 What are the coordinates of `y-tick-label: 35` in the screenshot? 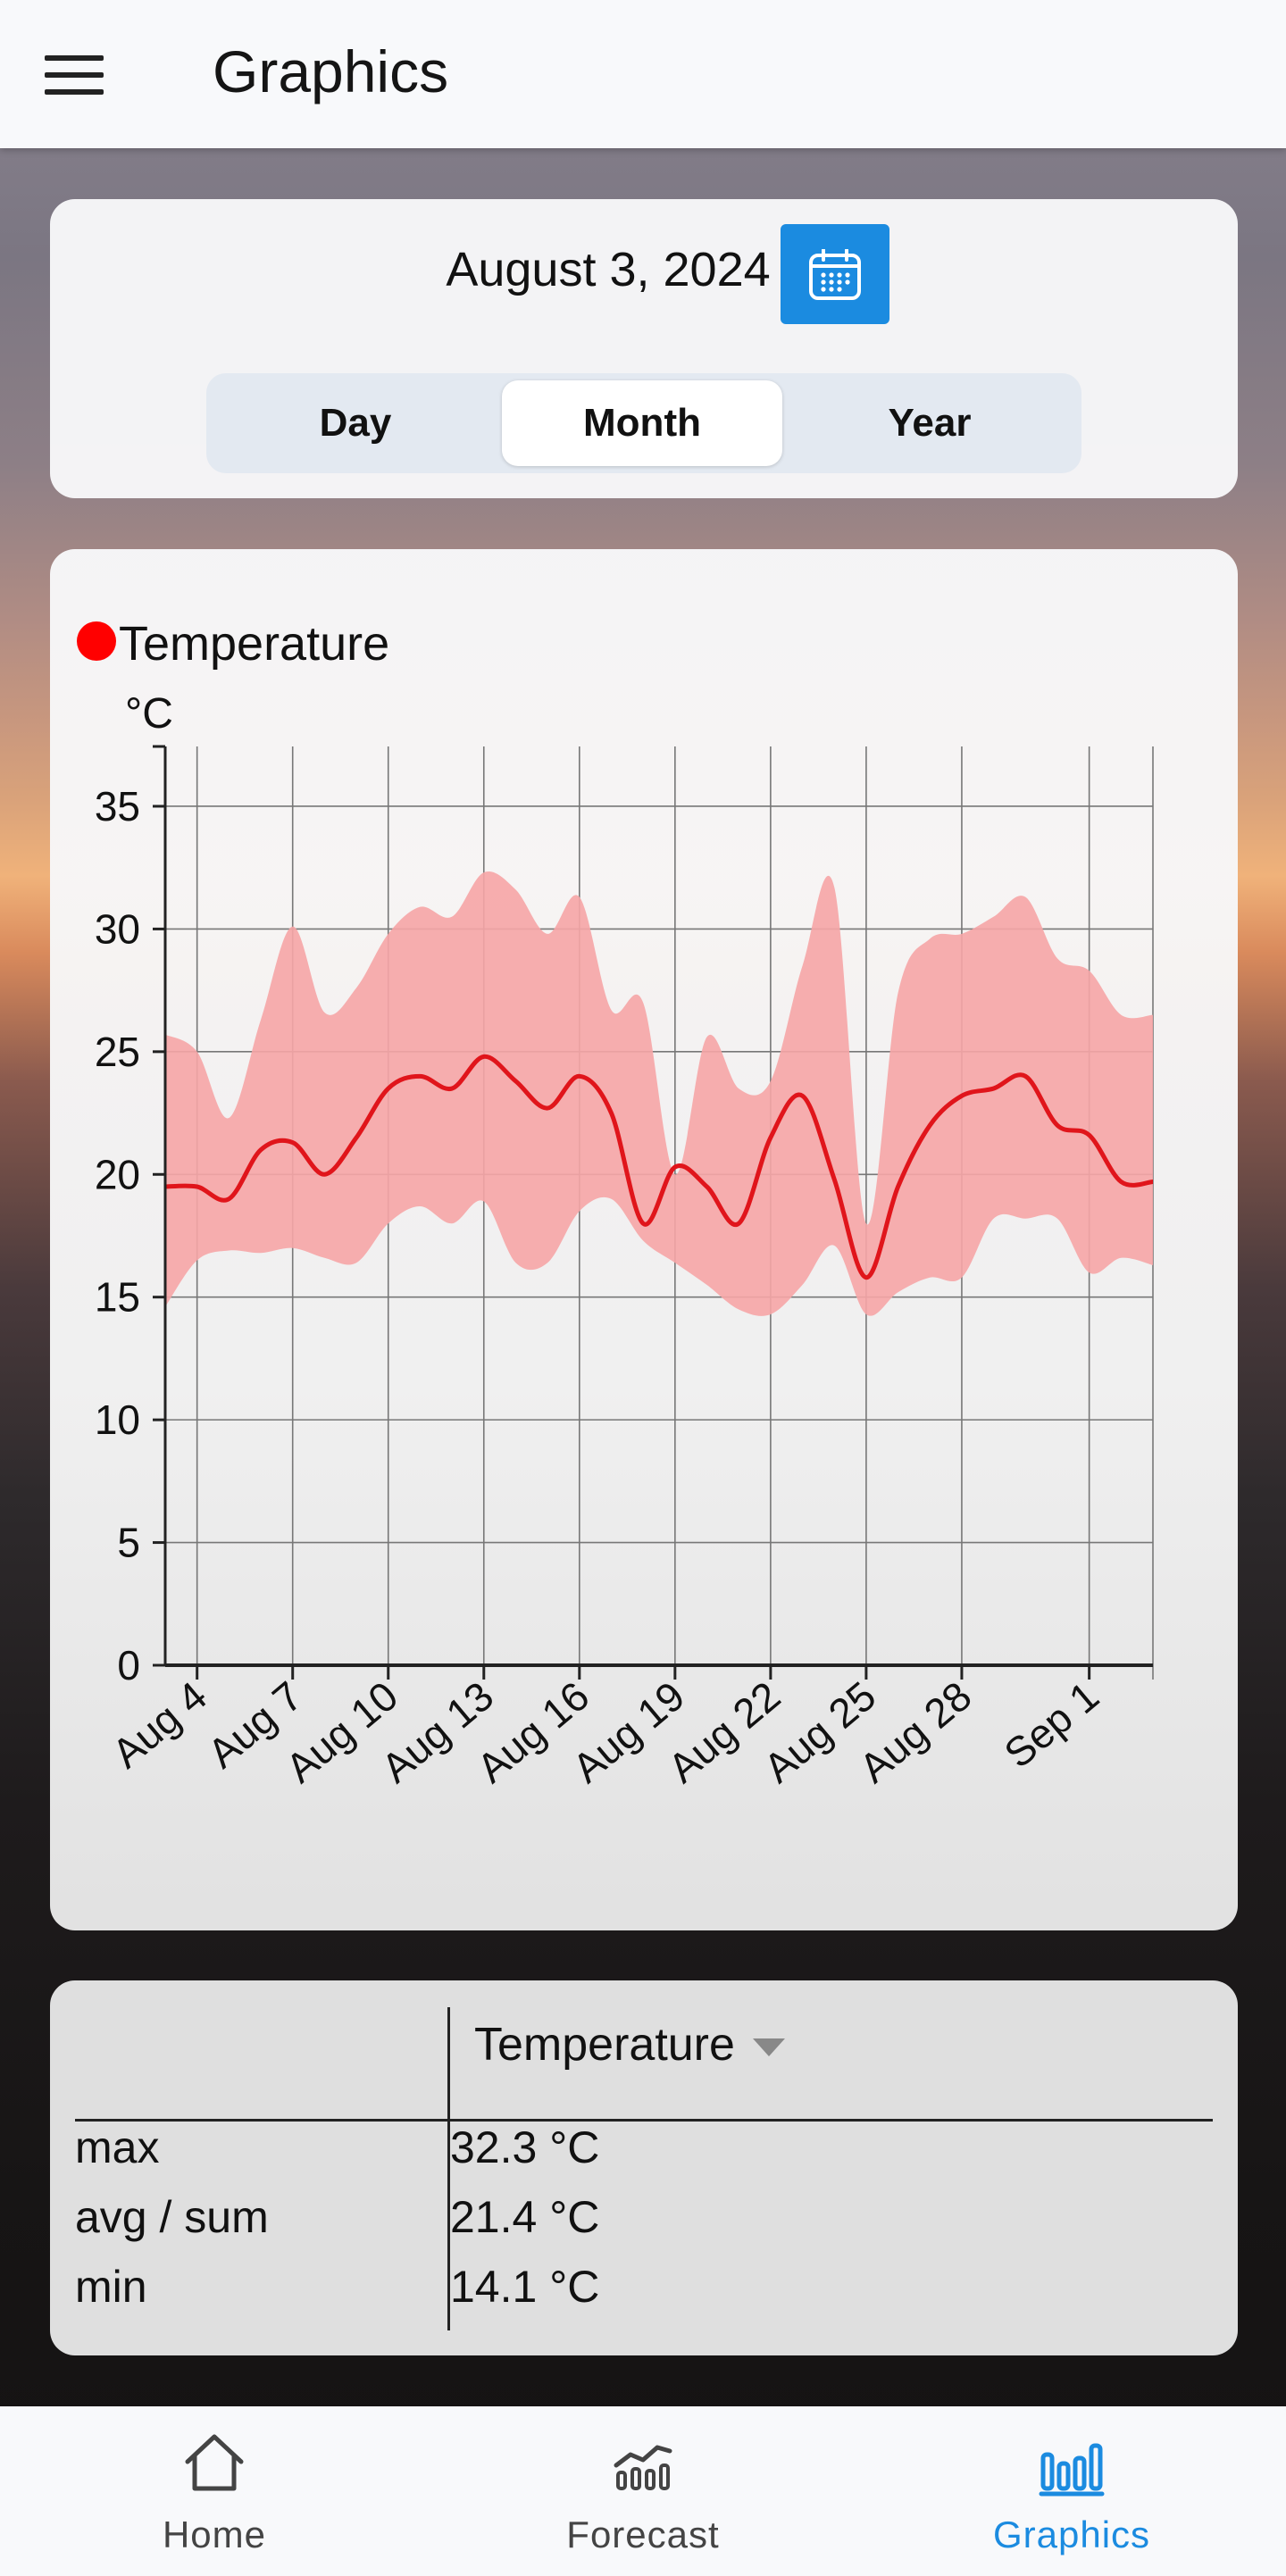 It's located at (118, 806).